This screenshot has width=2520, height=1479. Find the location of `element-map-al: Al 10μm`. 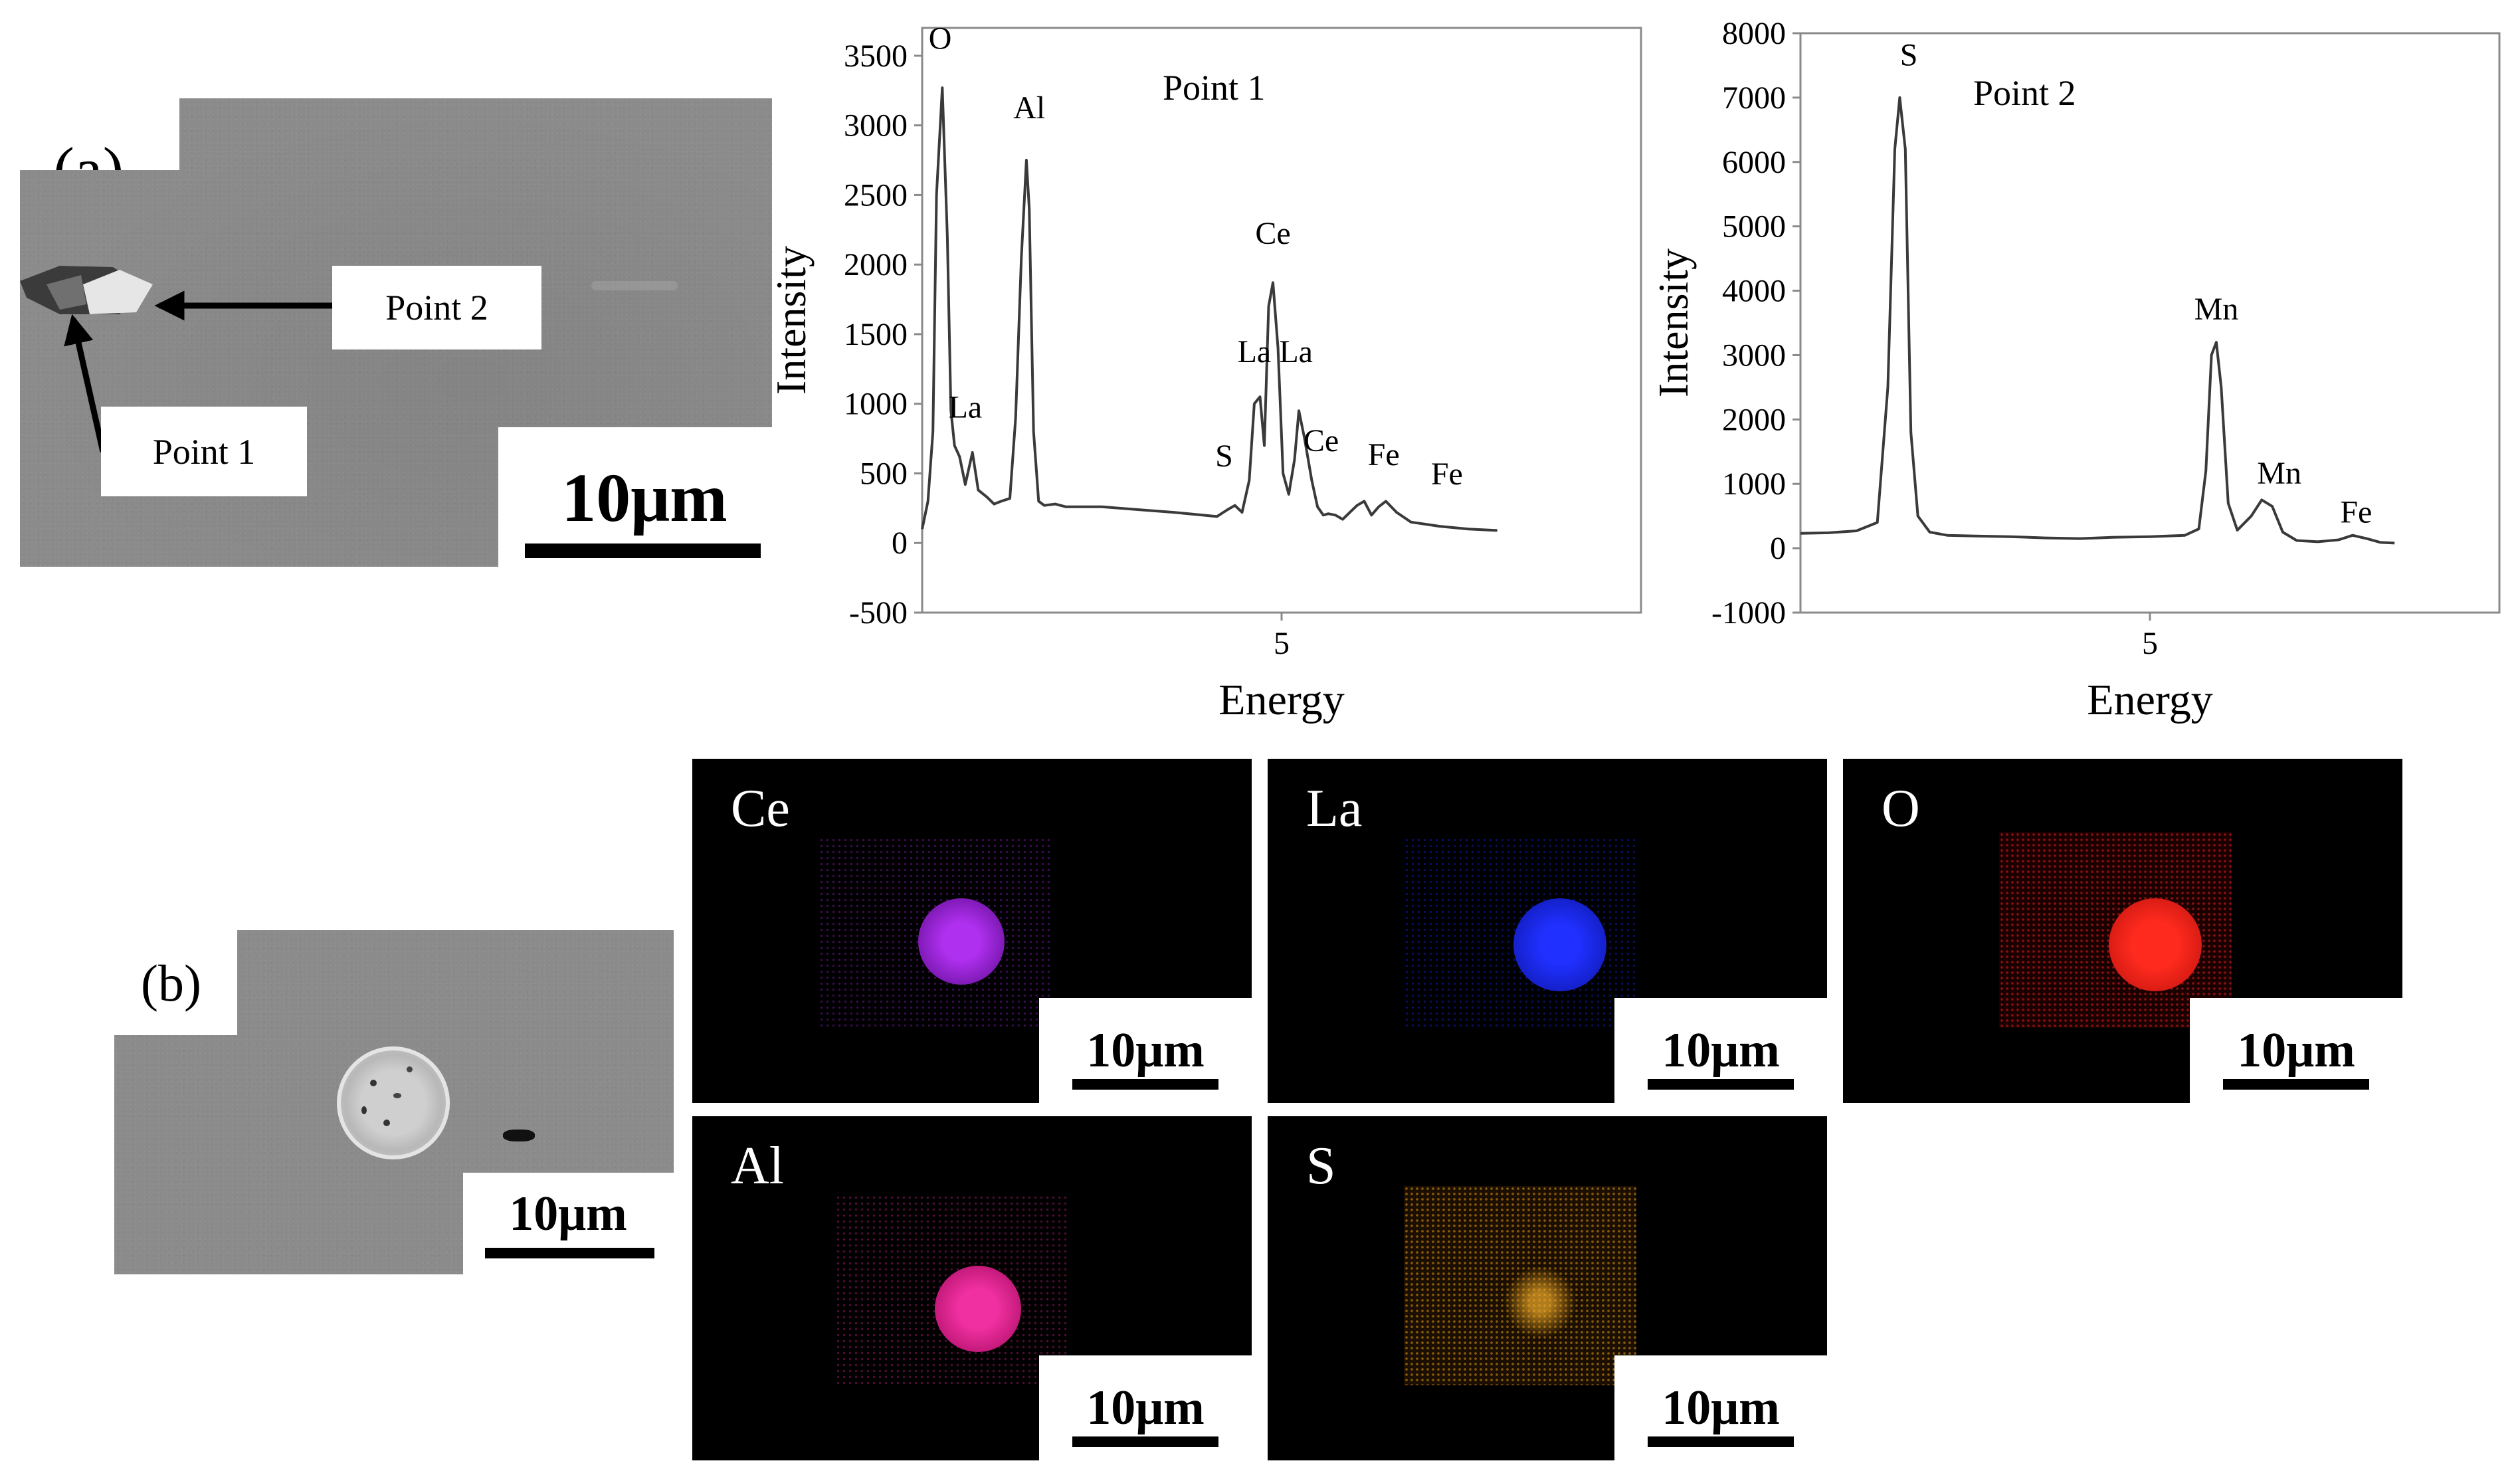

element-map-al: Al 10μm is located at coordinates (972, 1288).